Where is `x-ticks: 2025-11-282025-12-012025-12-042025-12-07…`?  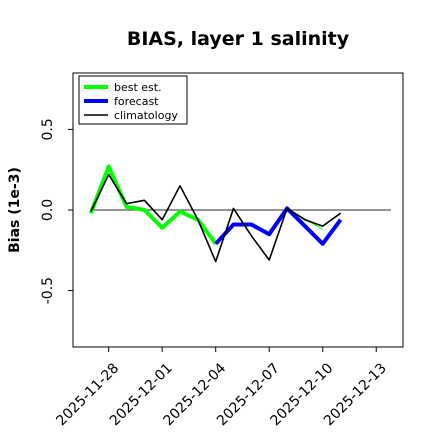 x-ticks: 2025-11-282025-12-012025-12-042025-12-07… is located at coordinates (221, 388).